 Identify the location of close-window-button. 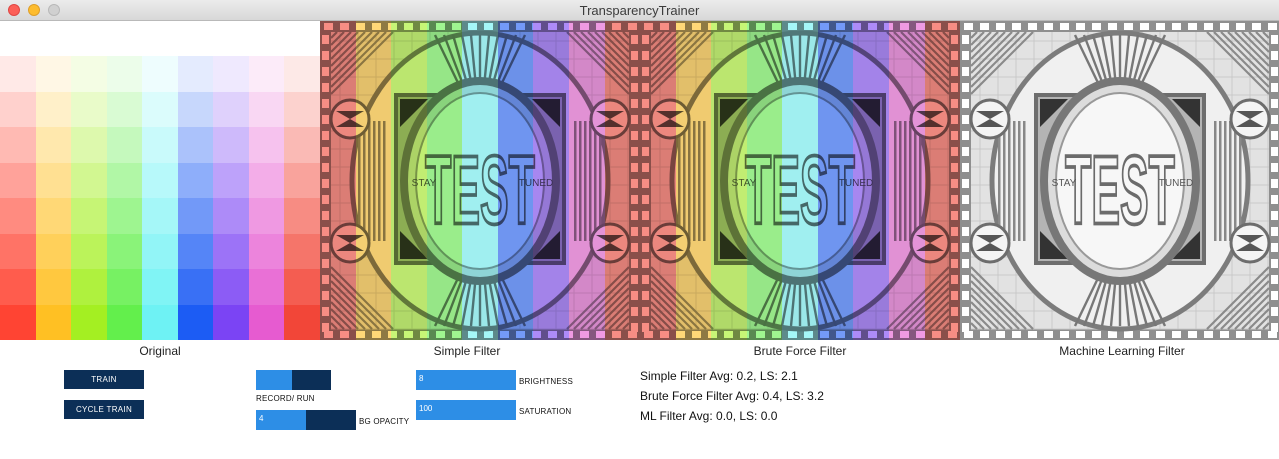
(14, 10).